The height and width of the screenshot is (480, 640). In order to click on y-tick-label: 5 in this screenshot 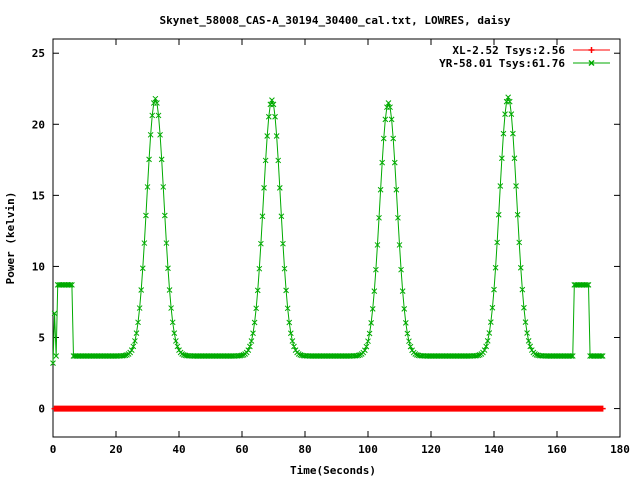, I will do `click(41, 338)`.